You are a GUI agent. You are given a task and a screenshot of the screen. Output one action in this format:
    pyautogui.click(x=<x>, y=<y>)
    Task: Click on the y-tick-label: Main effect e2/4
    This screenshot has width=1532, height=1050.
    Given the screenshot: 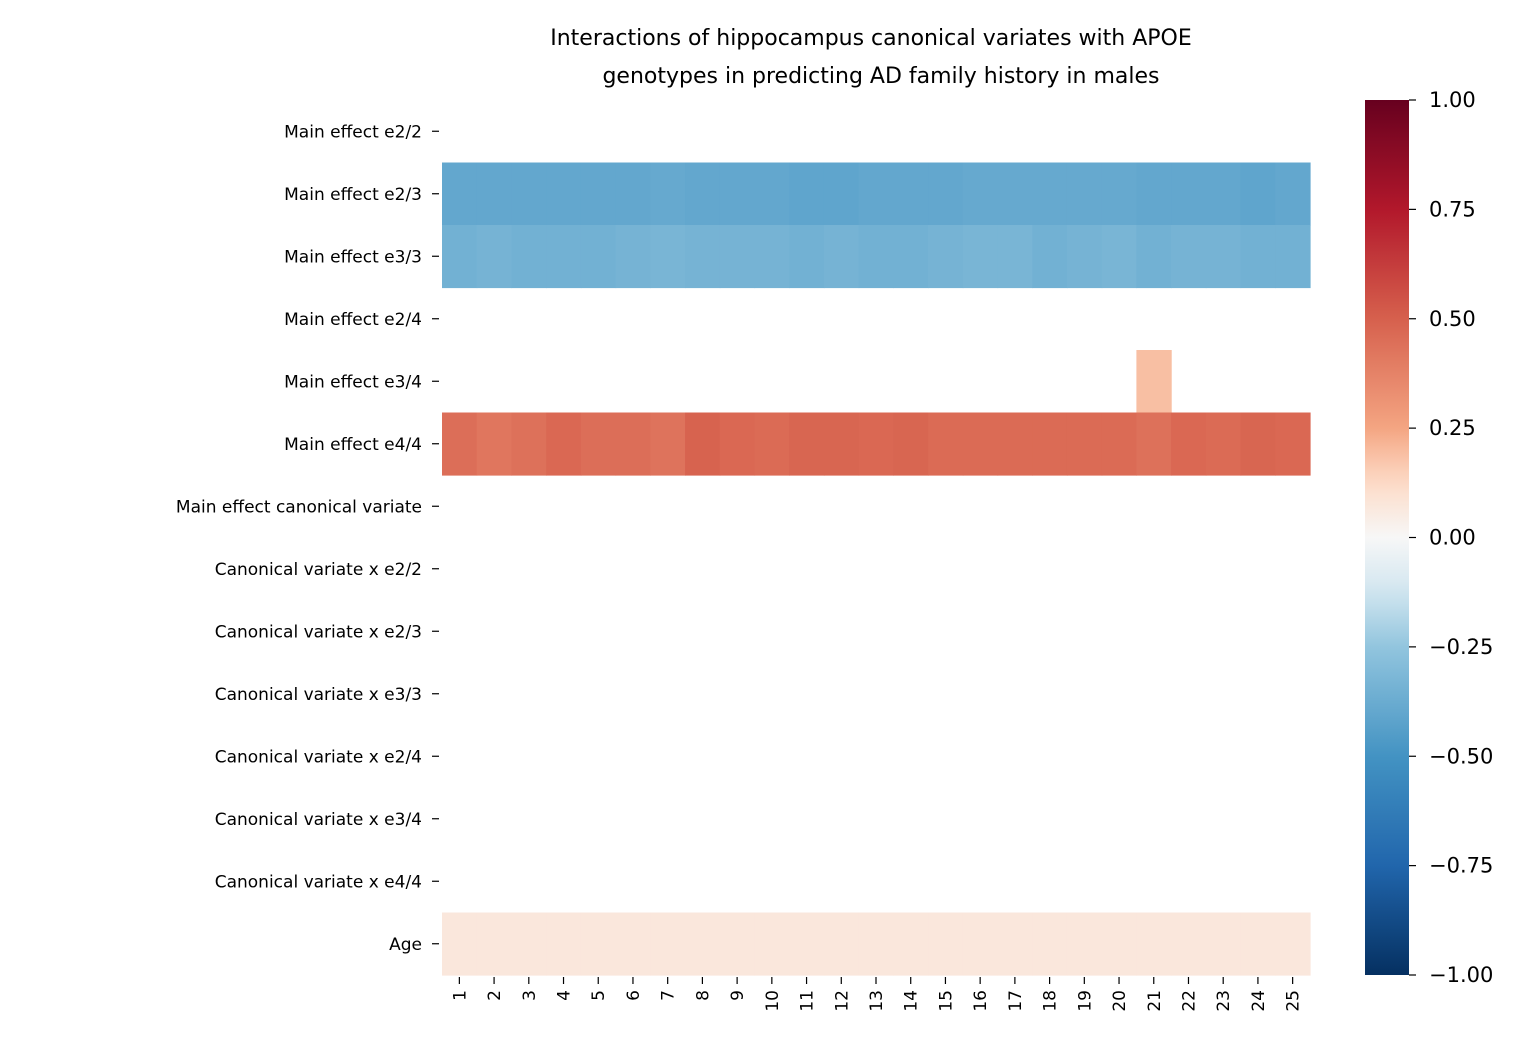 What is the action you would take?
    pyautogui.click(x=353, y=320)
    